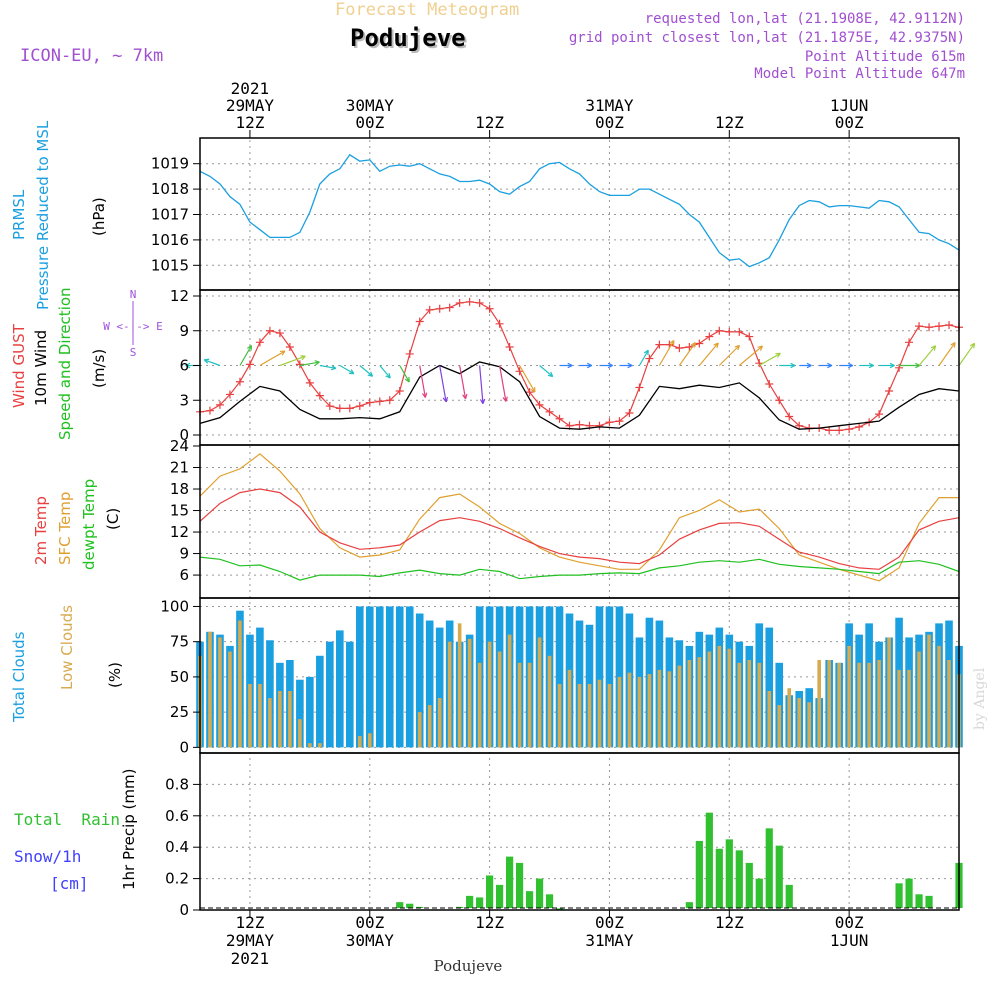 This screenshot has width=1000, height=1000. Describe the element at coordinates (410, 40) in the screenshot. I see `location-title: Podujeve` at that location.